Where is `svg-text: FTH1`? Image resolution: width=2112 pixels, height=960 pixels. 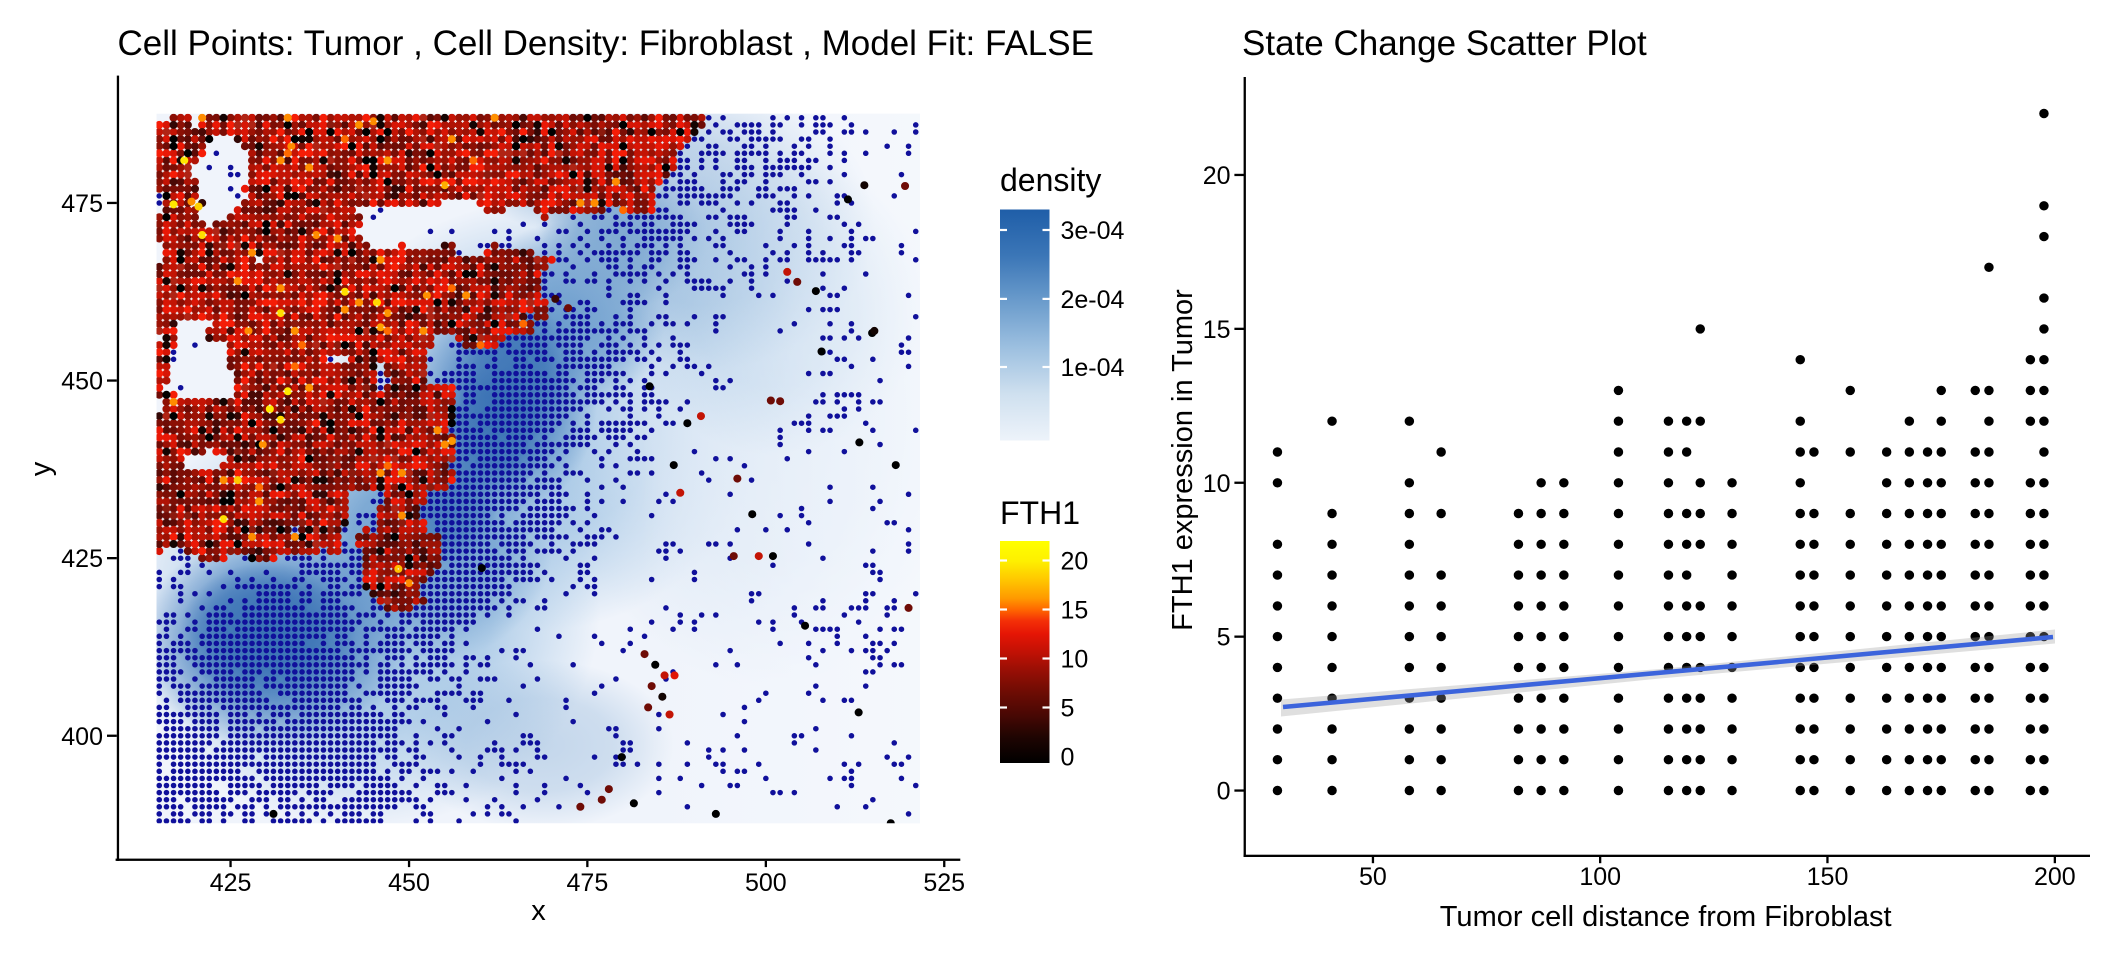
svg-text: FTH1 is located at coordinates (1040, 513).